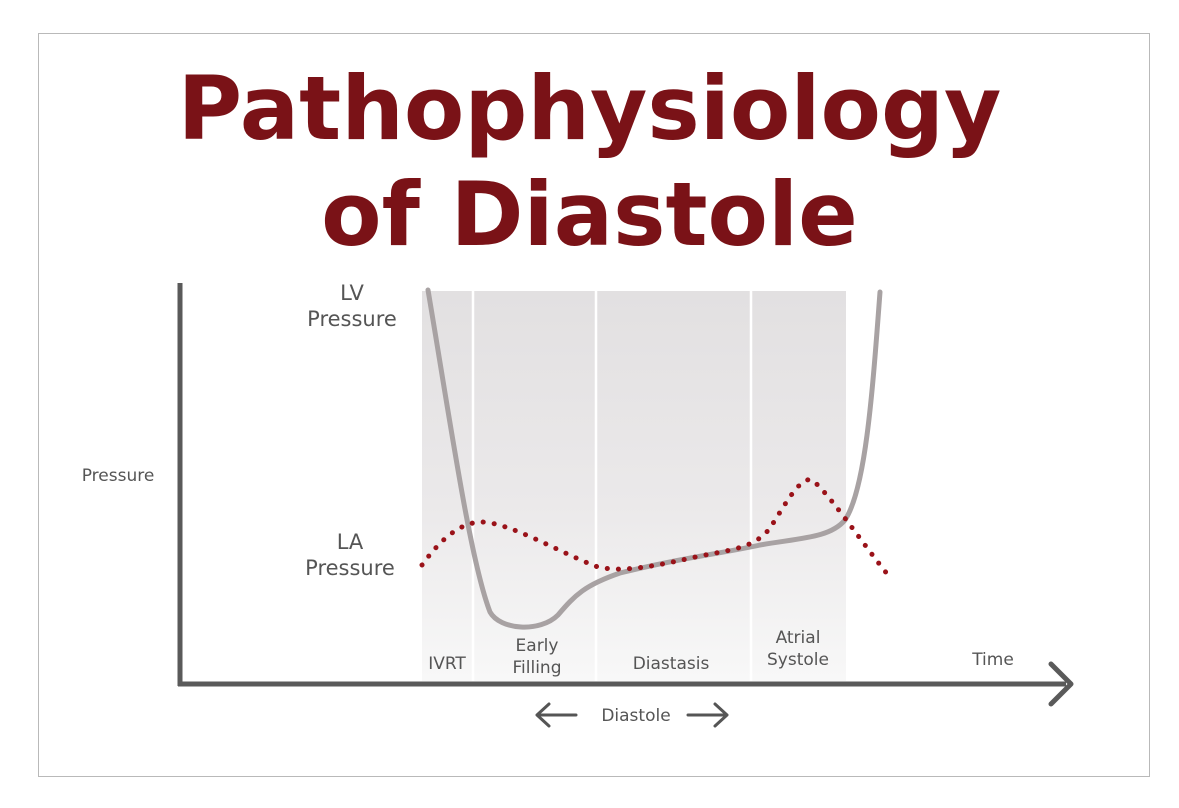 This screenshot has width=1179, height=808. What do you see at coordinates (1061, 684) in the screenshot?
I see `x-axis-arrowhead` at bounding box center [1061, 684].